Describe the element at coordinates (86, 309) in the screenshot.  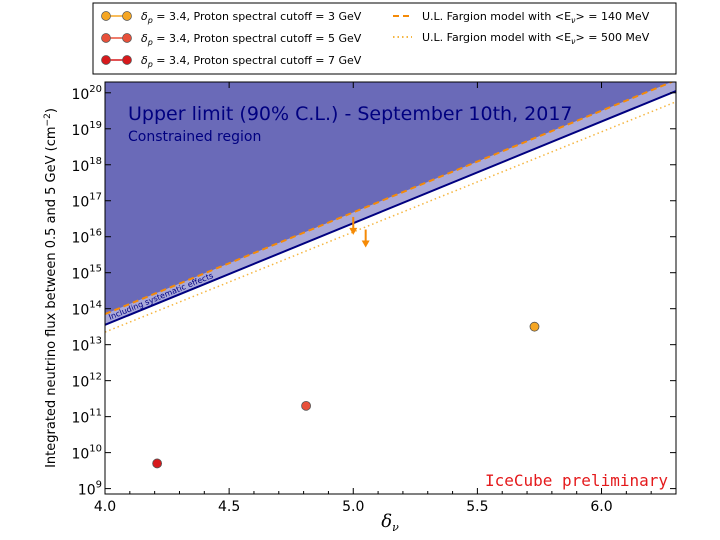
I see `y-tick-label: 1014` at that location.